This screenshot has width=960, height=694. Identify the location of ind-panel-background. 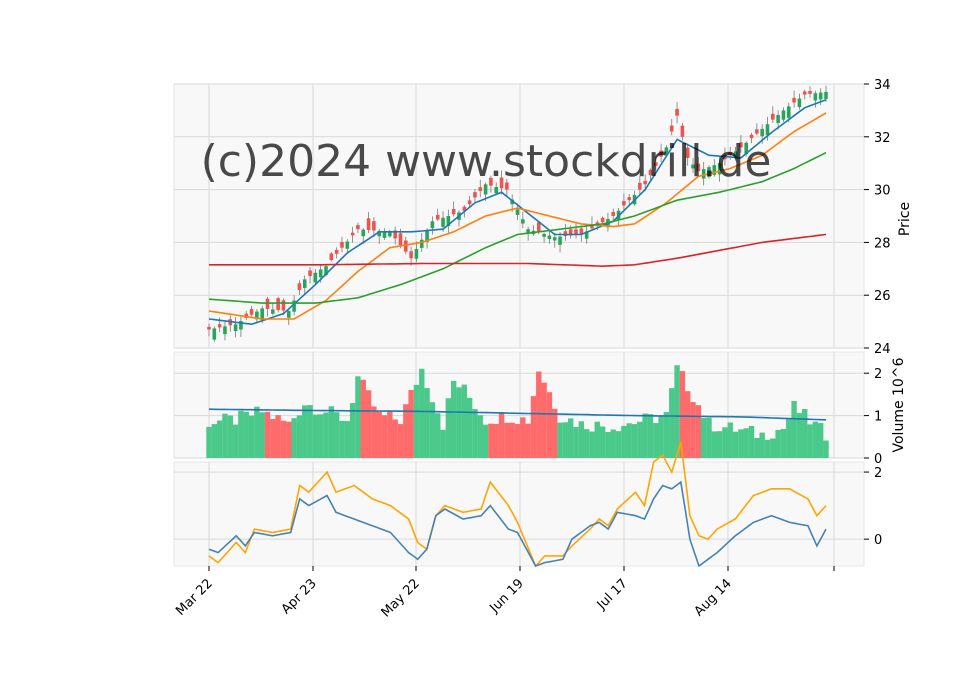
(519, 514).